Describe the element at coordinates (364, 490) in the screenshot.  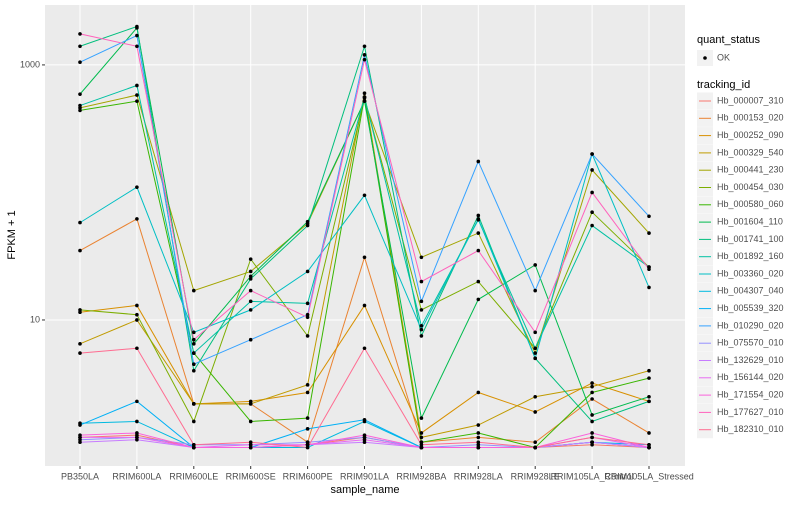
I see `x-axis-title: sample_name` at that location.